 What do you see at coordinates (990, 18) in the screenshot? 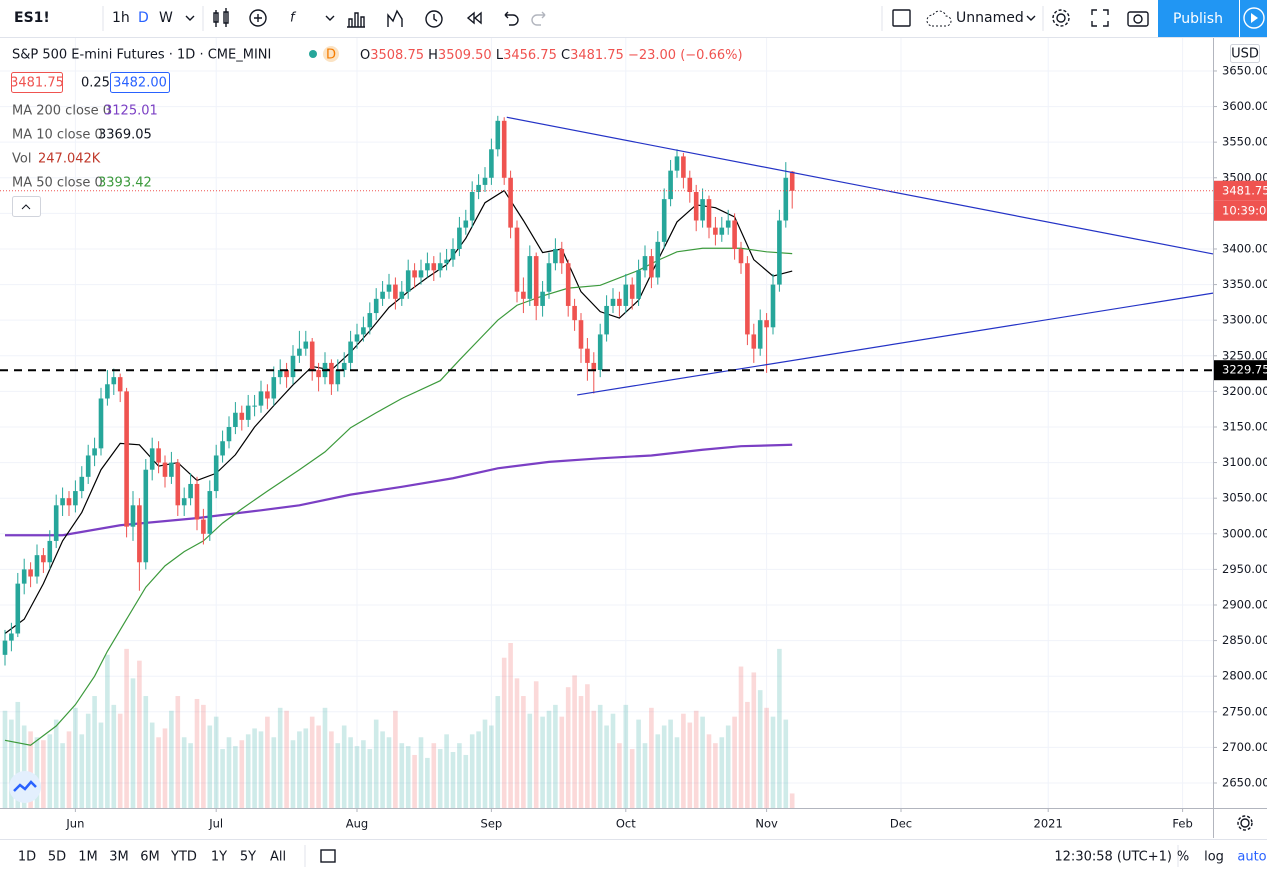
I see `layout-name: Unnamed` at bounding box center [990, 18].